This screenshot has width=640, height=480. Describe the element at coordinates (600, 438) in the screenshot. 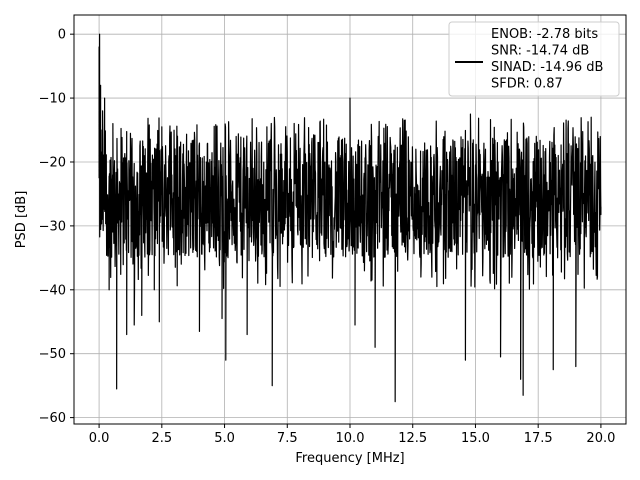

I see `x-tick-label: 20.0` at that location.